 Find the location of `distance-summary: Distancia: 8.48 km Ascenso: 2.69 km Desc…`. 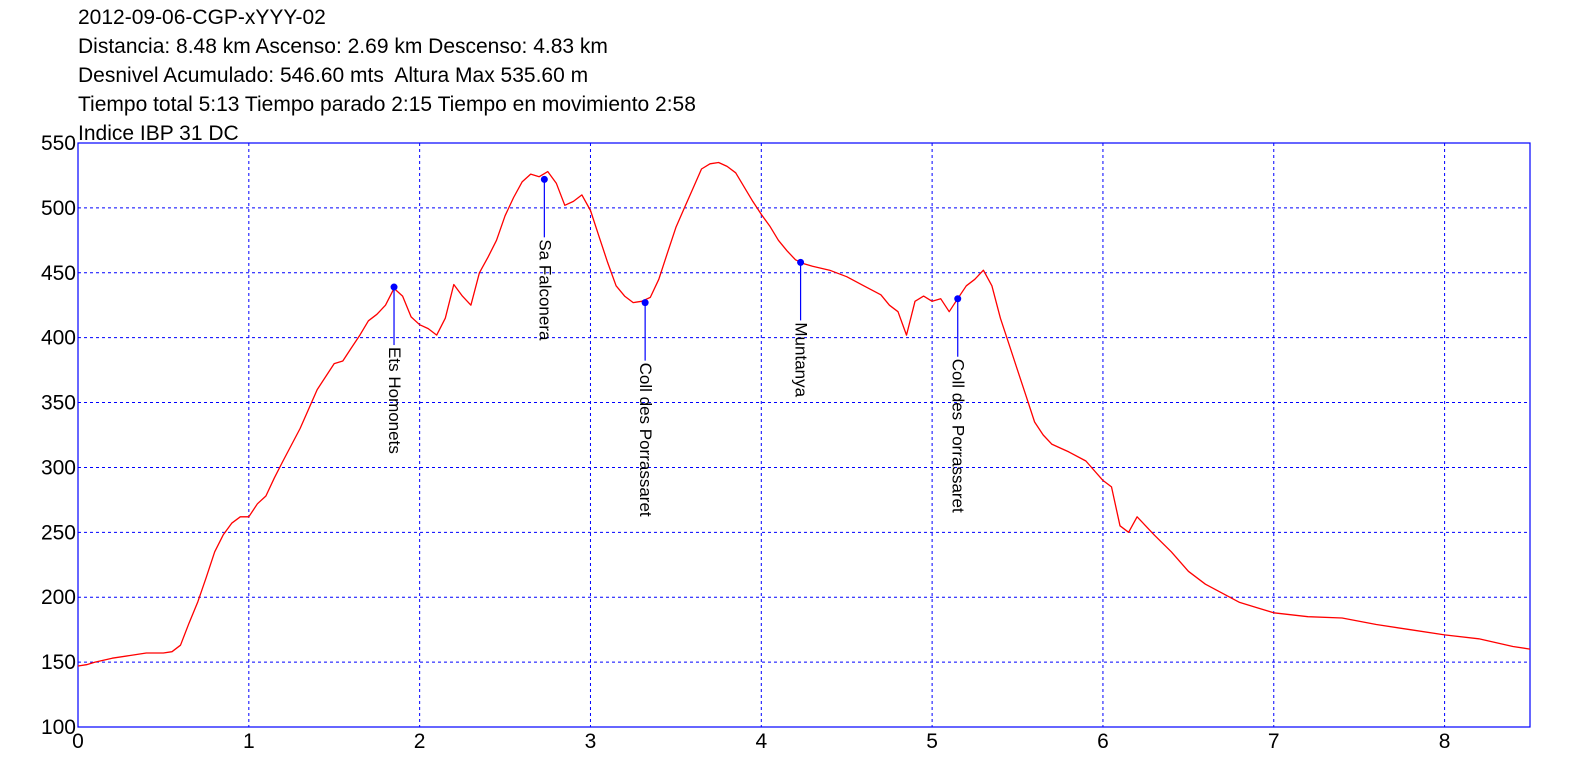

distance-summary: Distancia: 8.48 km Ascenso: 2.69 km Desc… is located at coordinates (343, 46).